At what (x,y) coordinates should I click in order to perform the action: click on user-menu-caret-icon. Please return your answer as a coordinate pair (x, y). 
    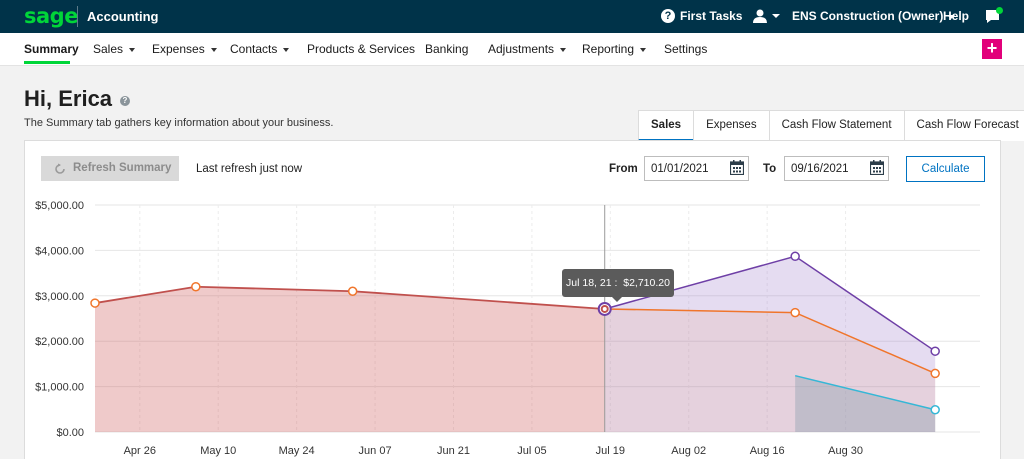
    Looking at the image, I should click on (776, 16).